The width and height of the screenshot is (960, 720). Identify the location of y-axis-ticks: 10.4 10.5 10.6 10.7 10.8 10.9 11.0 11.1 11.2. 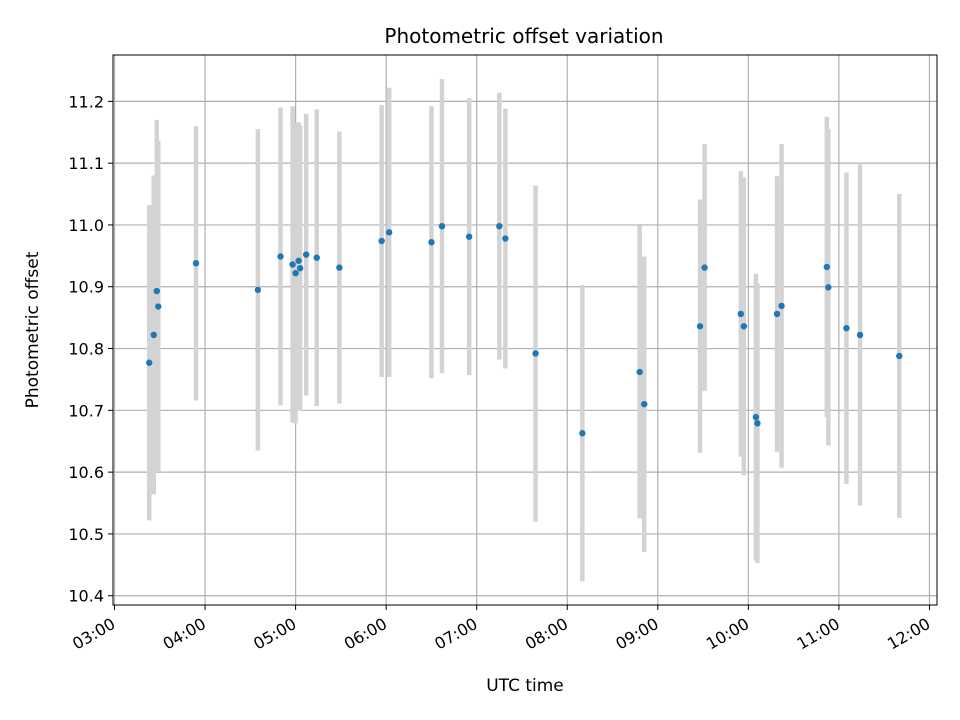
(90, 349).